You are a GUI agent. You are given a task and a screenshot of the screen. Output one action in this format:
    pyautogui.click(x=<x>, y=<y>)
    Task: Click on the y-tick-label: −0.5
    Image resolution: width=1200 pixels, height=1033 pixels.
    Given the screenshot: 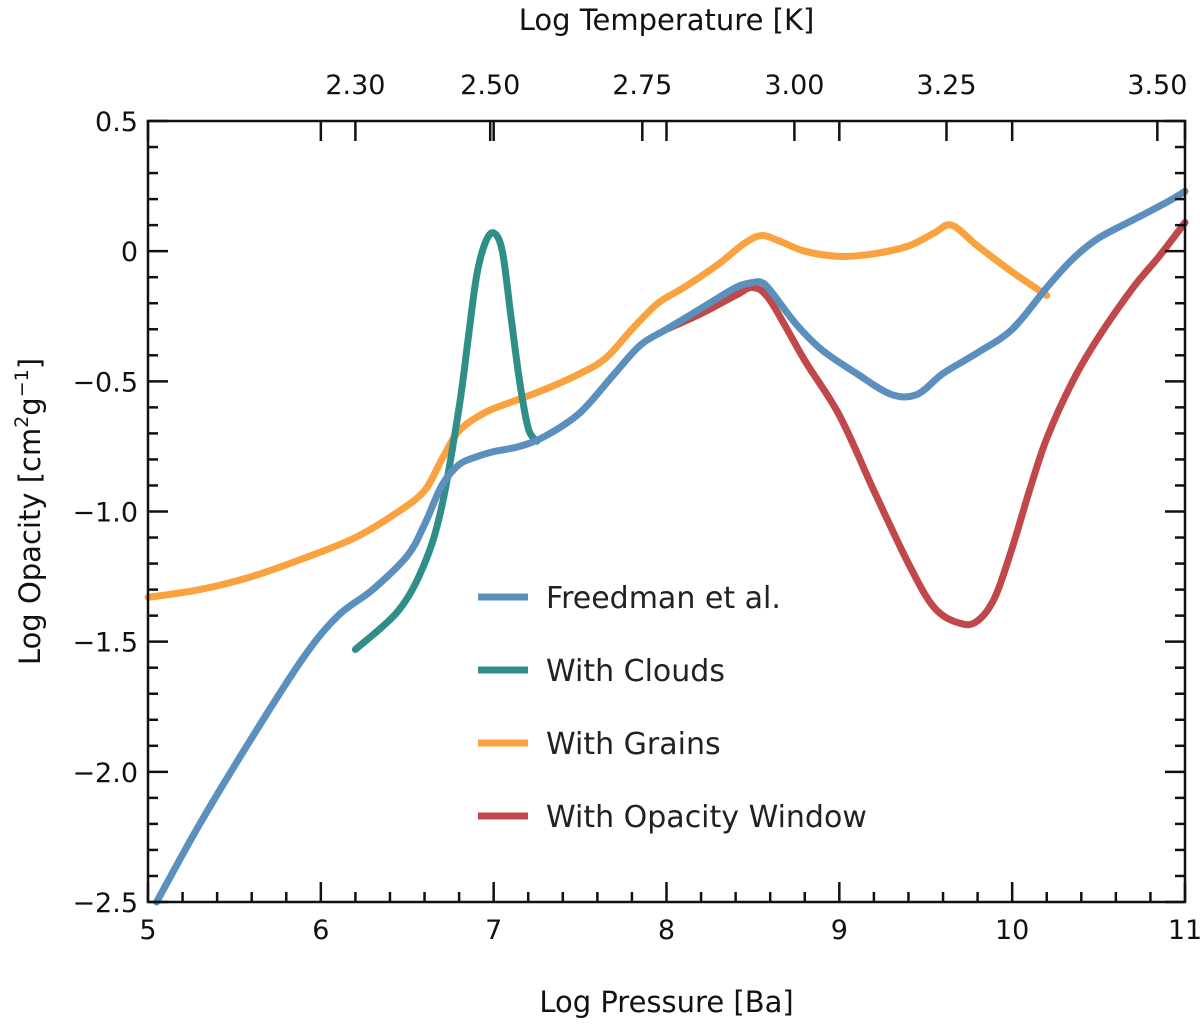 What is the action you would take?
    pyautogui.click(x=105, y=382)
    